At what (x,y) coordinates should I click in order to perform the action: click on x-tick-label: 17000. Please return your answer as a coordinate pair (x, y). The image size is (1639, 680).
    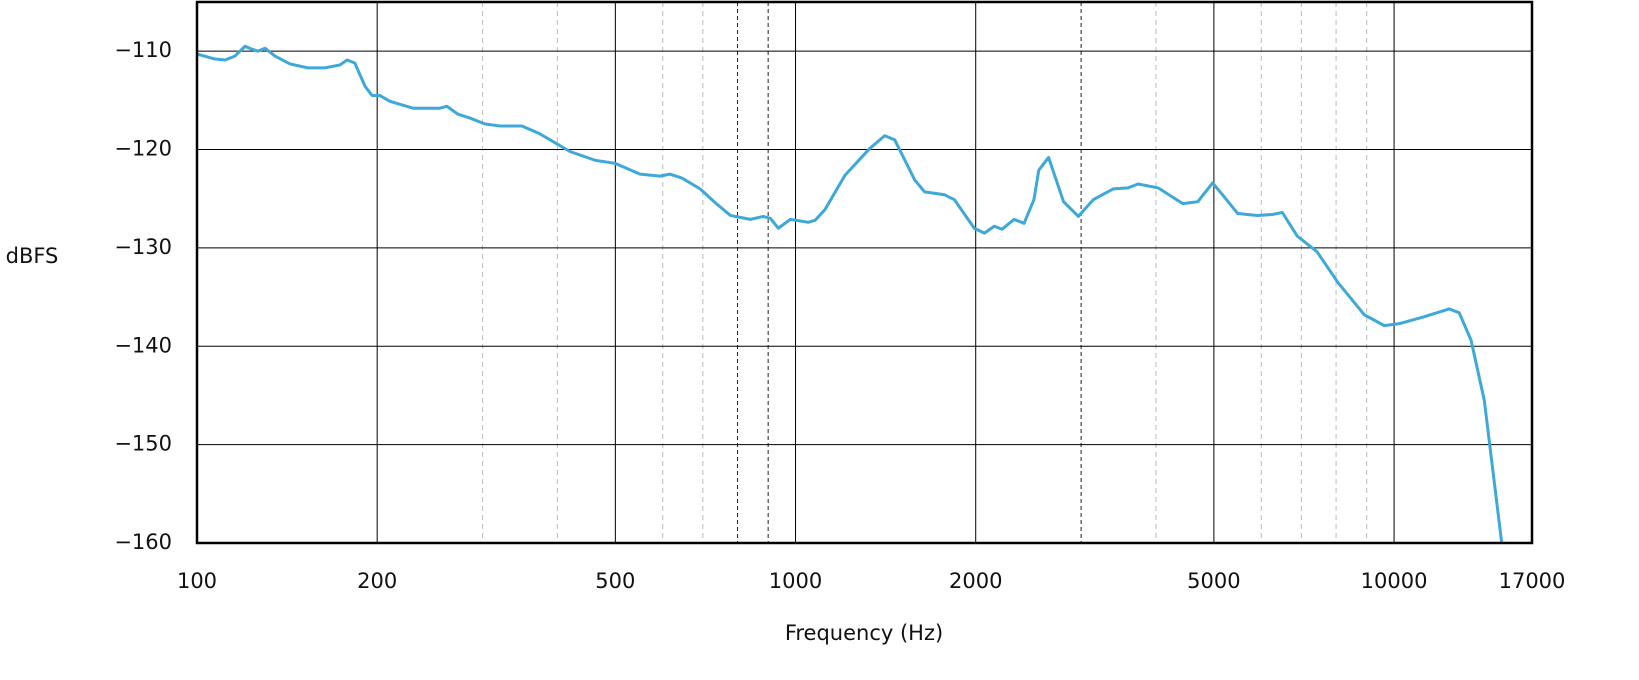
    Looking at the image, I should click on (1532, 581).